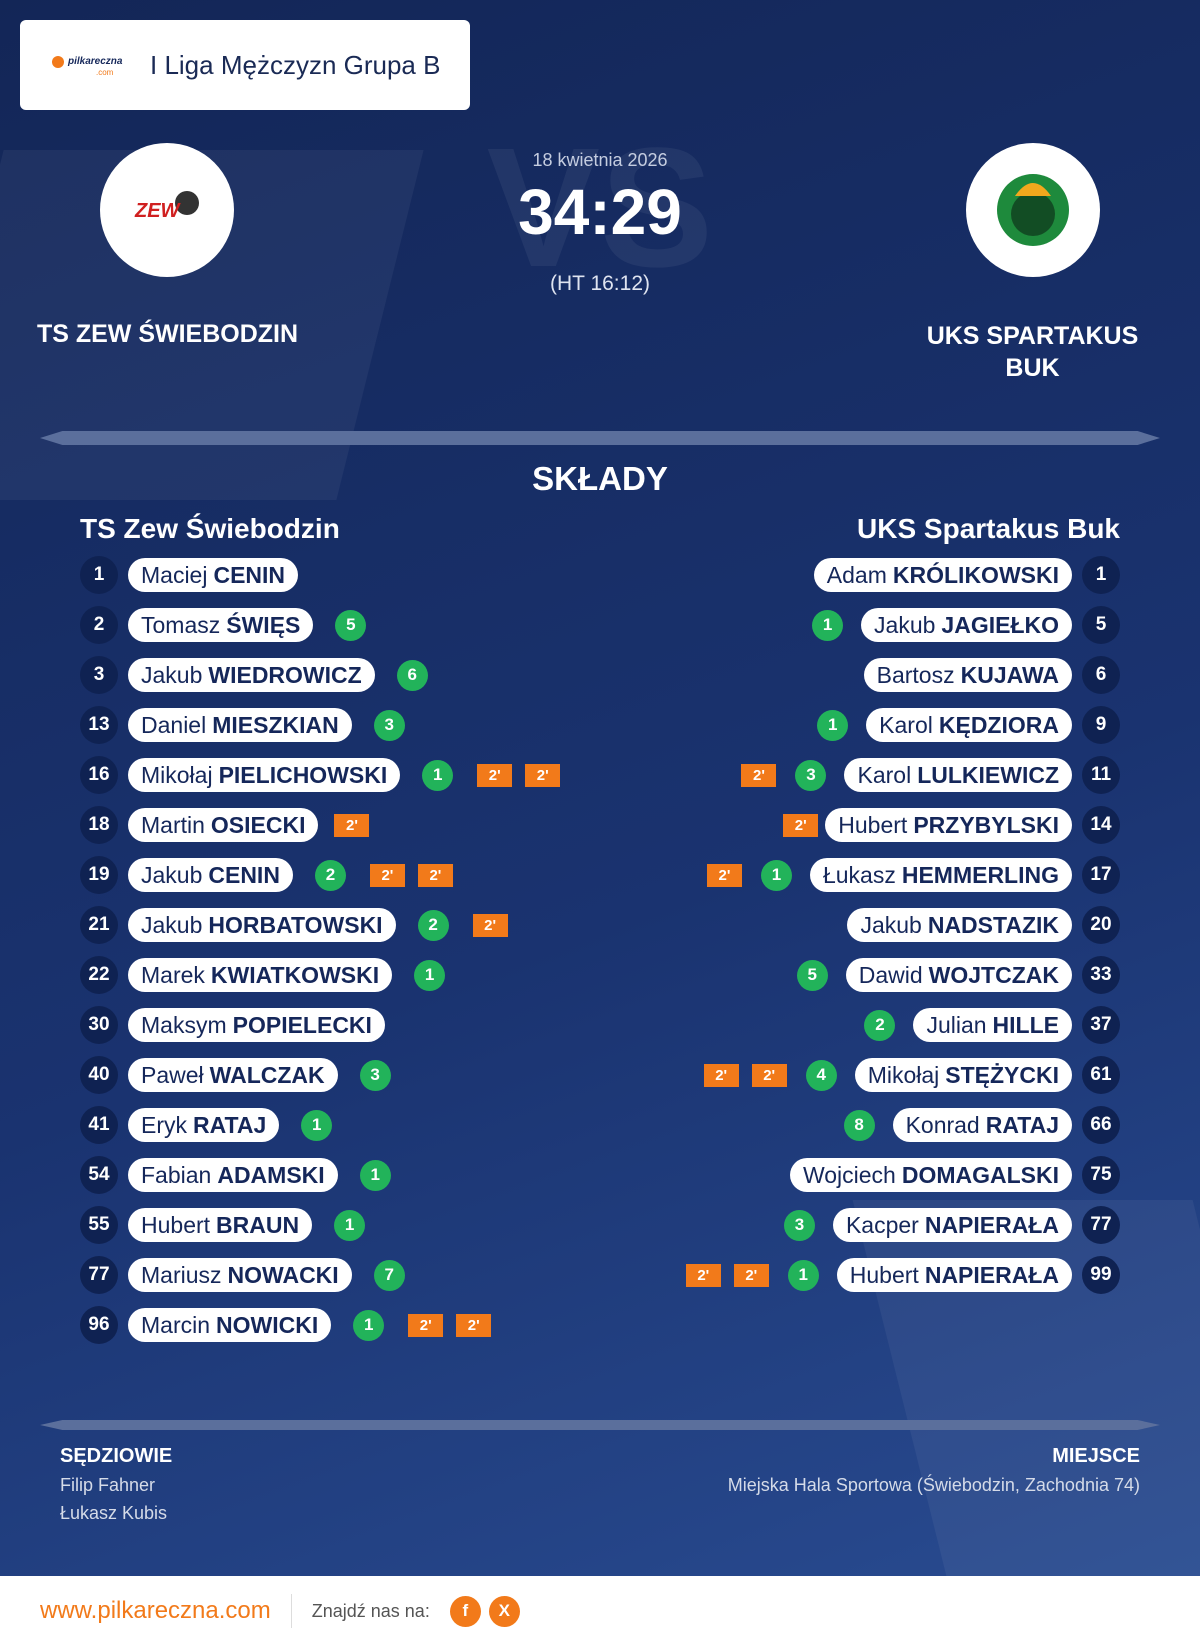  Describe the element at coordinates (465, 1611) in the screenshot. I see `social-facebook: f` at that location.